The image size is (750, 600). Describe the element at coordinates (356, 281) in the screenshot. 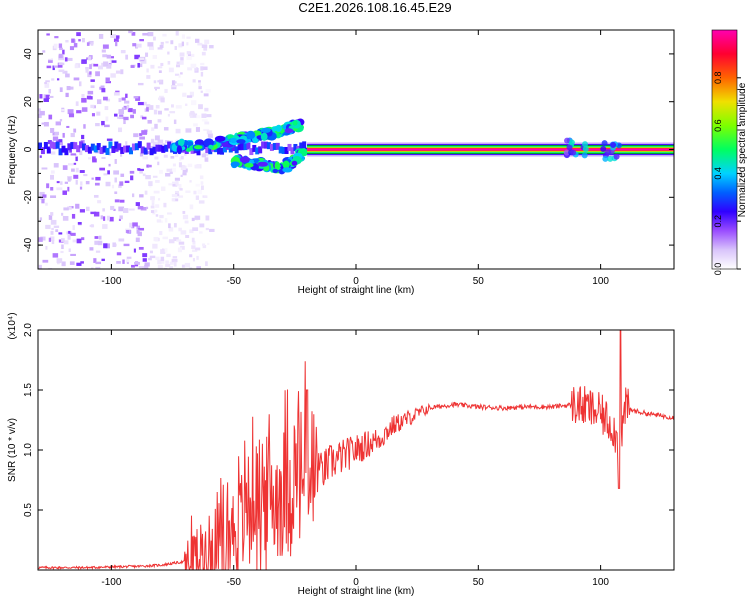

I see `spectrogram-x-tick-label: 0` at that location.